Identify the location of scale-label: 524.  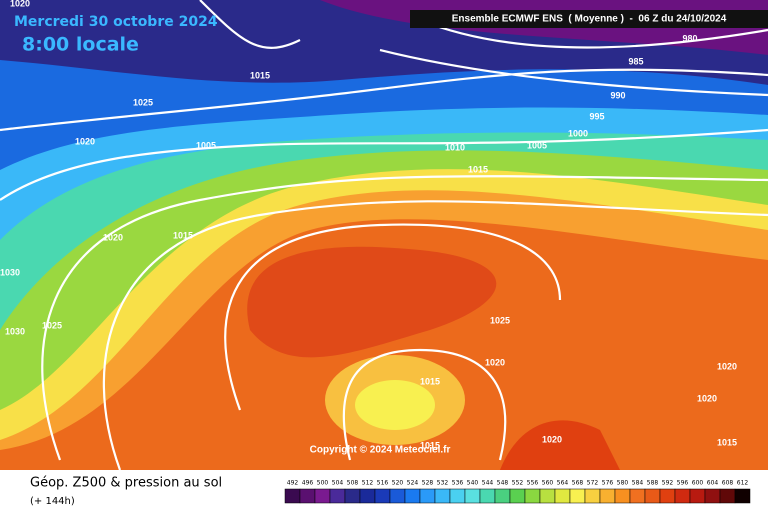
(413, 483).